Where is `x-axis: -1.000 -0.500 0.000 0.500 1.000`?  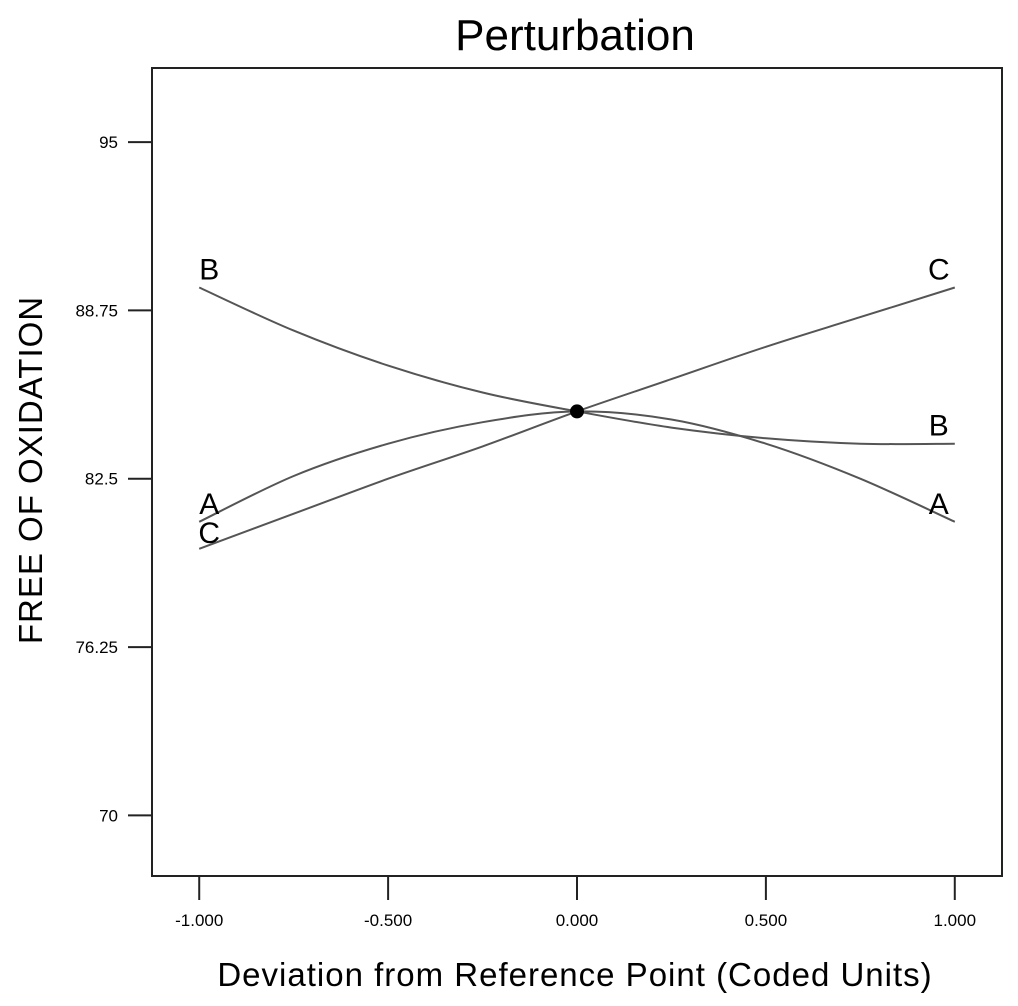 x-axis: -1.000 -0.500 0.000 0.500 1.000 is located at coordinates (575, 903).